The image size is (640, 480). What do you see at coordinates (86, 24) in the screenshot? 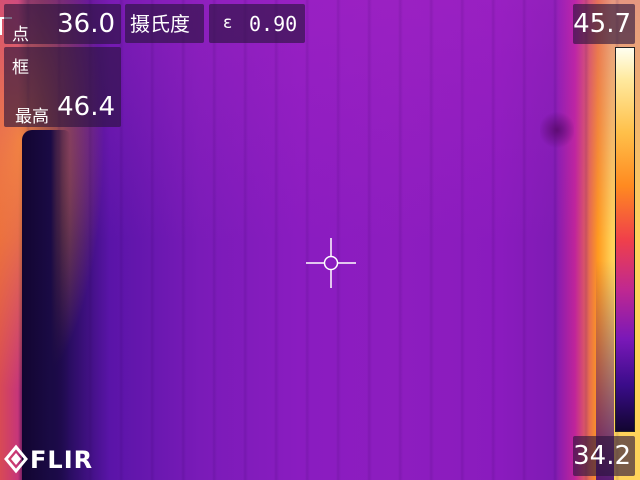
I see `spot-temperature: 36.0` at bounding box center [86, 24].